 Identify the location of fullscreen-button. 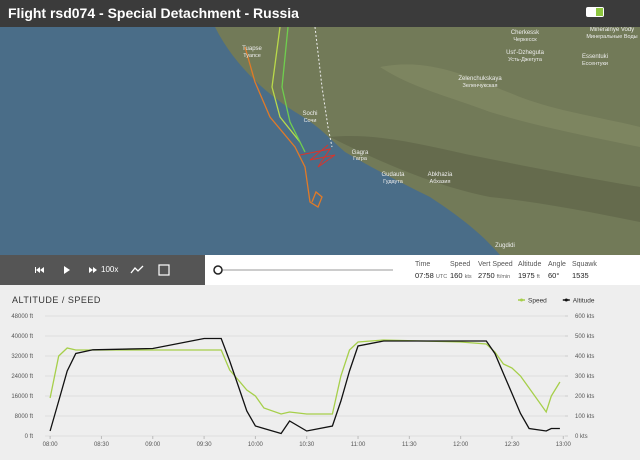
(164, 270).